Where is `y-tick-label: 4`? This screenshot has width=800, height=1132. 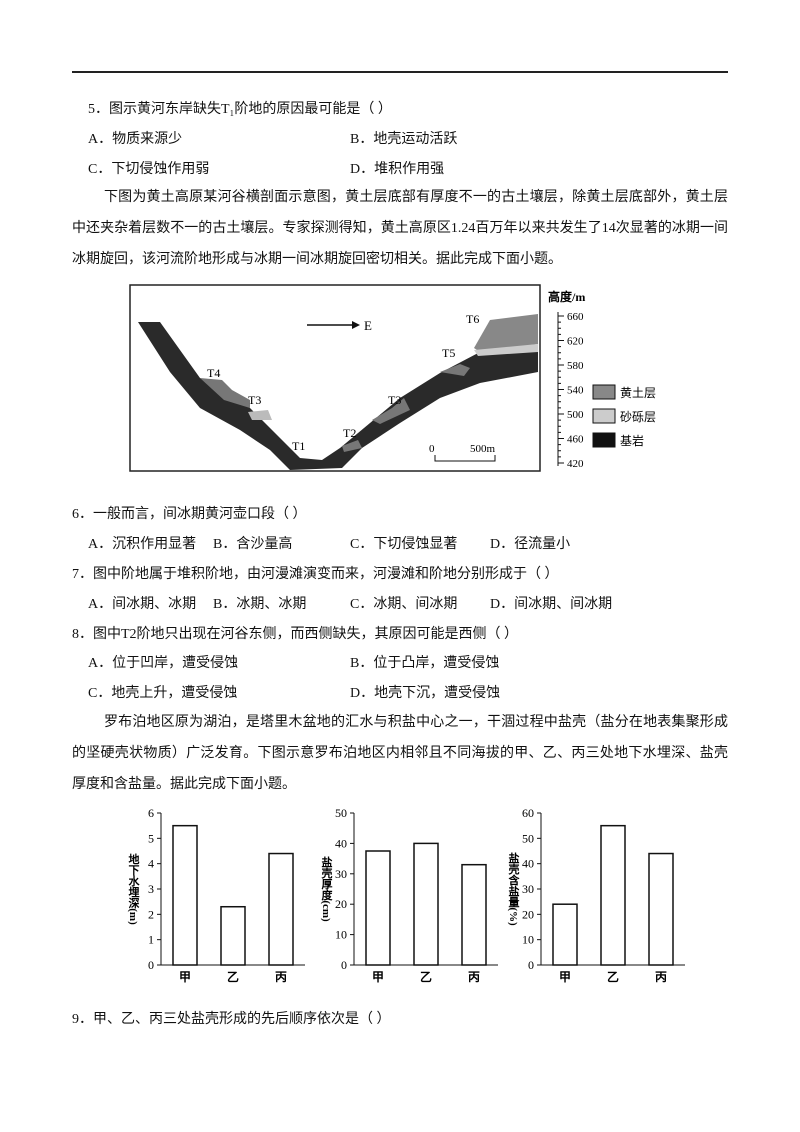
y-tick-label: 4 is located at coordinates (151, 864).